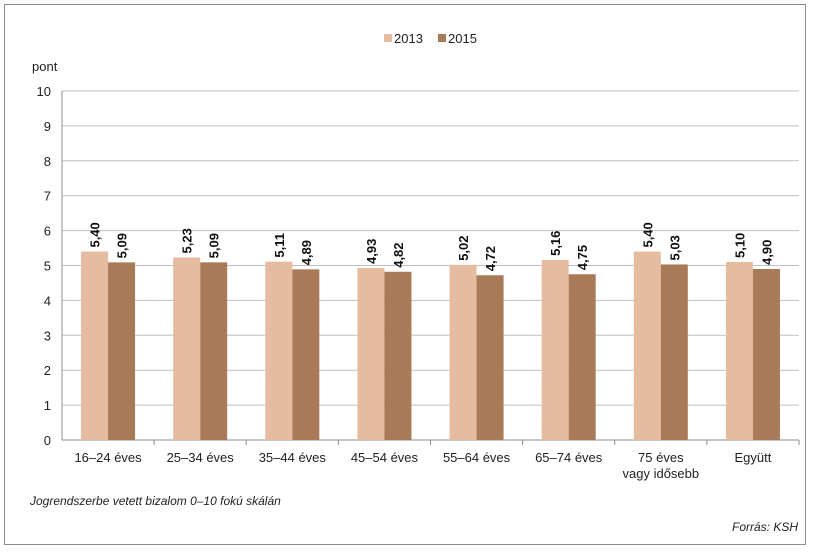  What do you see at coordinates (108, 457) in the screenshot?
I see `x-tick-label: 16–24 éves` at bounding box center [108, 457].